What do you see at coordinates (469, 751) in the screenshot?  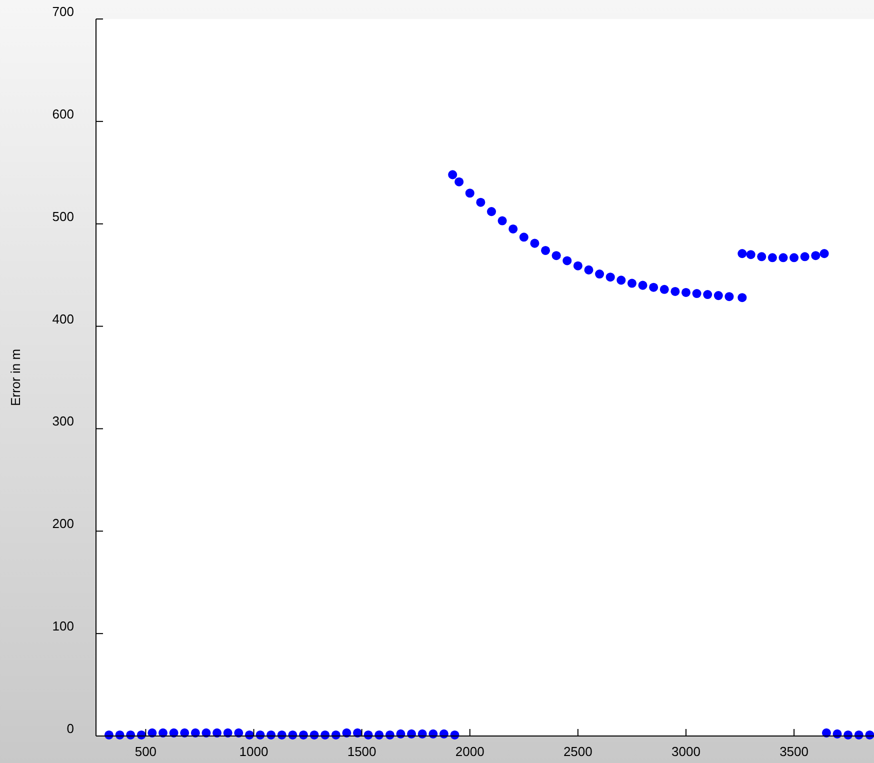 I see `x-tick-label: 2000` at bounding box center [469, 751].